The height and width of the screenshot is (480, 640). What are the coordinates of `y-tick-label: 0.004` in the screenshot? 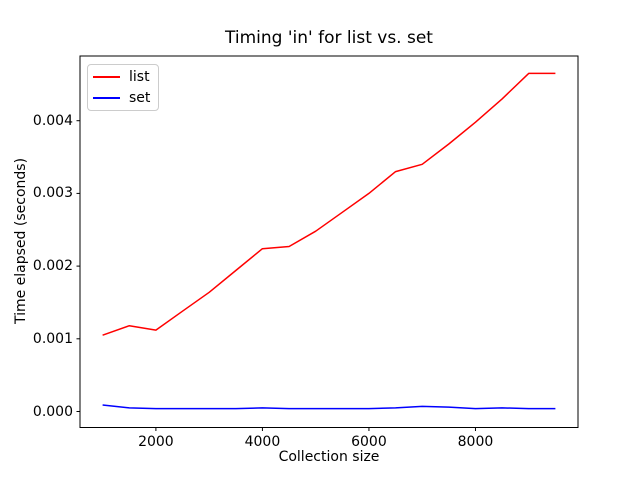 It's located at (52, 120).